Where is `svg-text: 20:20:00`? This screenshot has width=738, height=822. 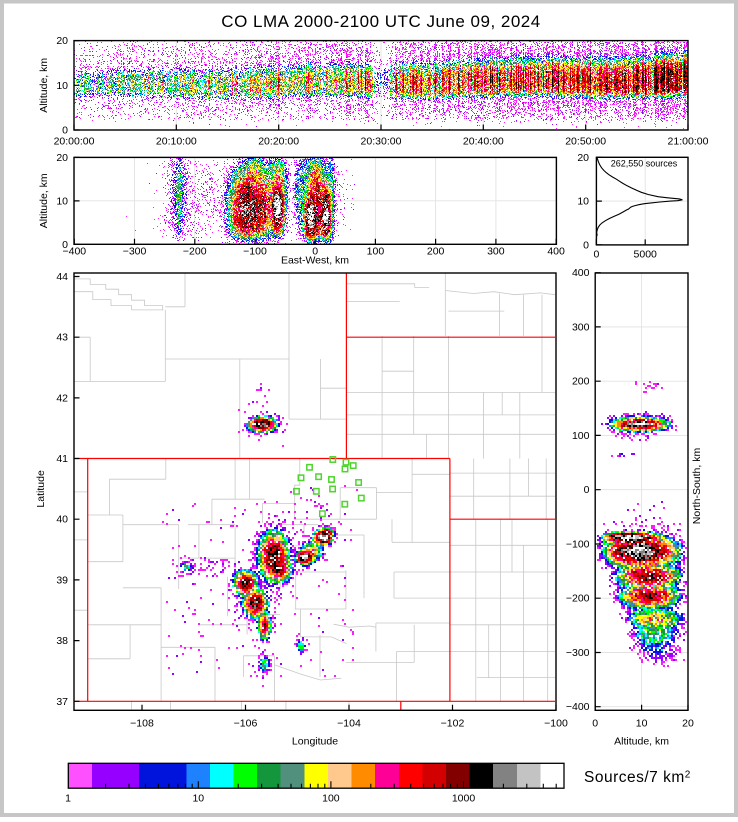
svg-text: 20:20:00 is located at coordinates (278, 142).